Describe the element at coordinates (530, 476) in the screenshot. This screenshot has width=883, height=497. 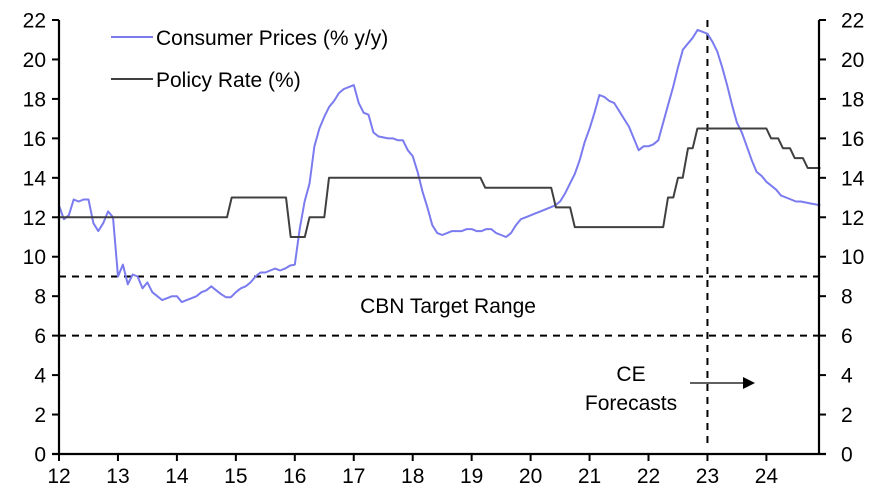
I see `x-tick-label: 20` at that location.